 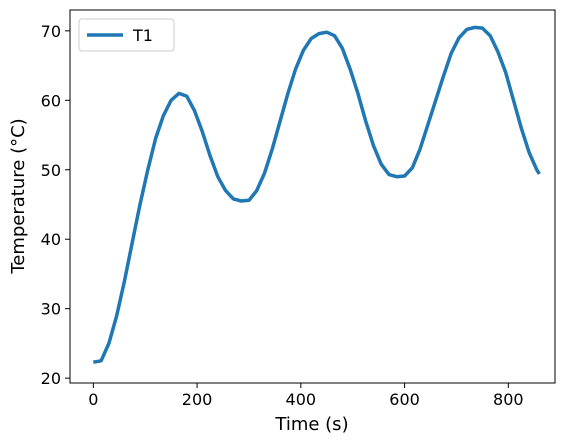 I want to click on y-tick-label: 20, so click(x=51, y=378).